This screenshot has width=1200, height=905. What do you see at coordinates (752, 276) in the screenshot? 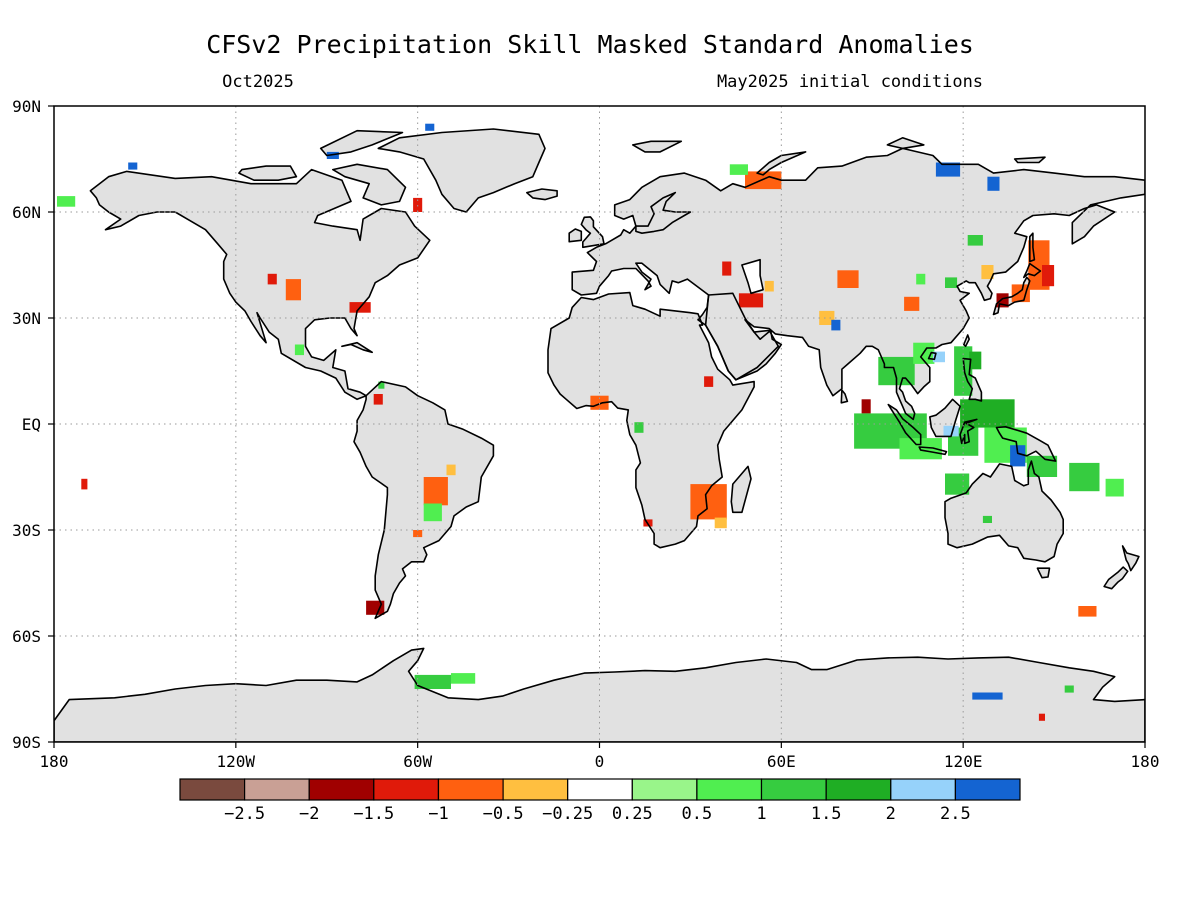
I see `lake-caspian-sea` at bounding box center [752, 276].